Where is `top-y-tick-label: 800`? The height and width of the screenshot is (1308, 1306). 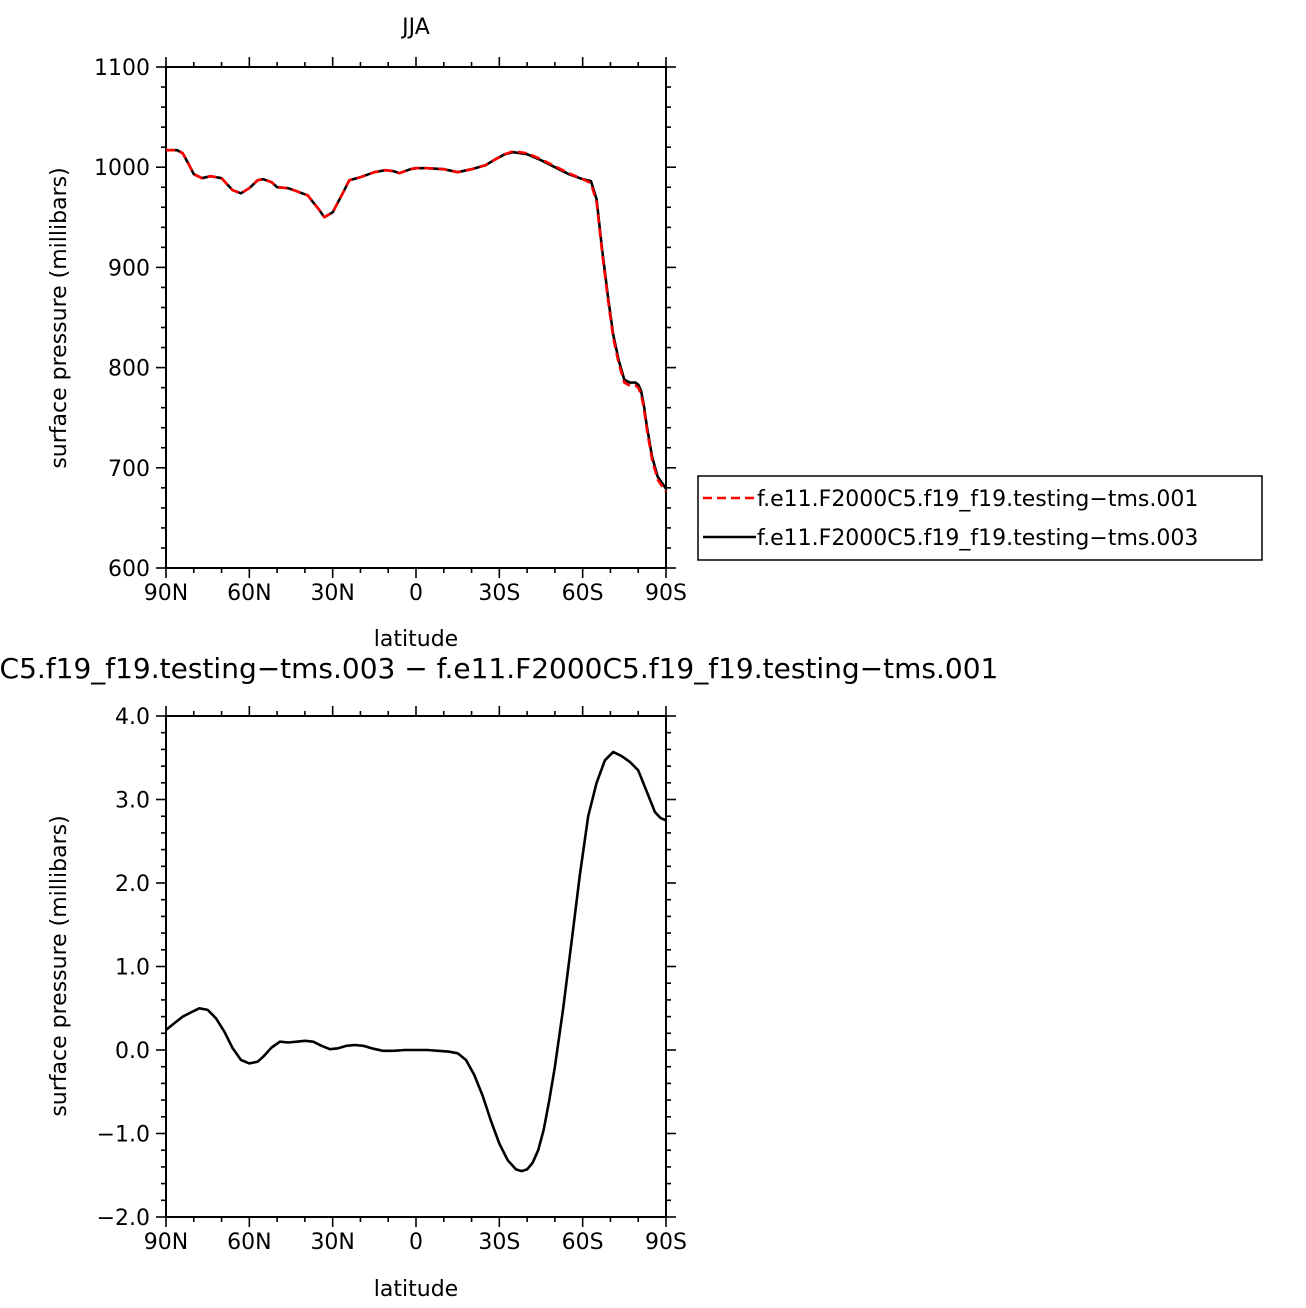 top-y-tick-label: 800 is located at coordinates (129, 369).